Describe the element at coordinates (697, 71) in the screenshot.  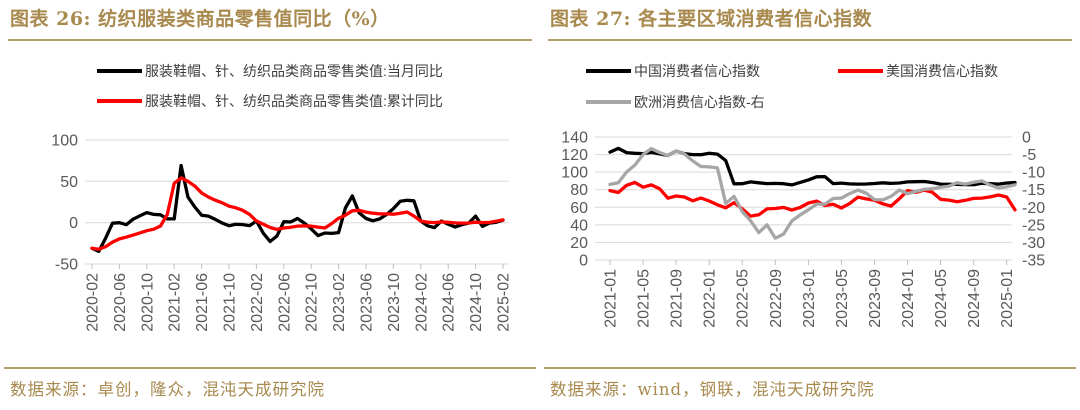
I see `legend-label: 中国消费者信心指数` at that location.